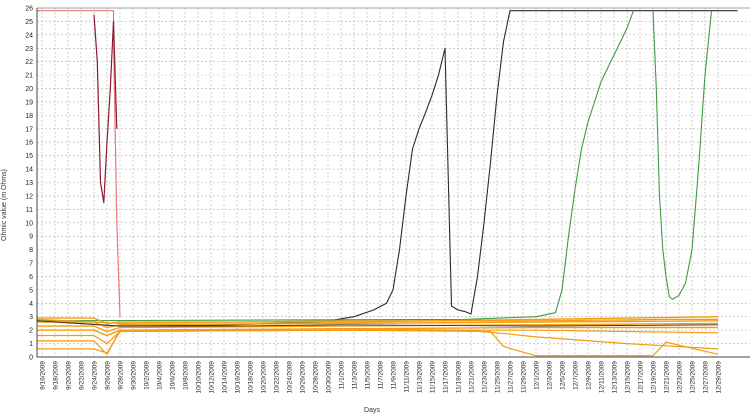 The height and width of the screenshot is (415, 750). What do you see at coordinates (693, 377) in the screenshot?
I see `x-tick-label: 12/25/2009` at bounding box center [693, 377].